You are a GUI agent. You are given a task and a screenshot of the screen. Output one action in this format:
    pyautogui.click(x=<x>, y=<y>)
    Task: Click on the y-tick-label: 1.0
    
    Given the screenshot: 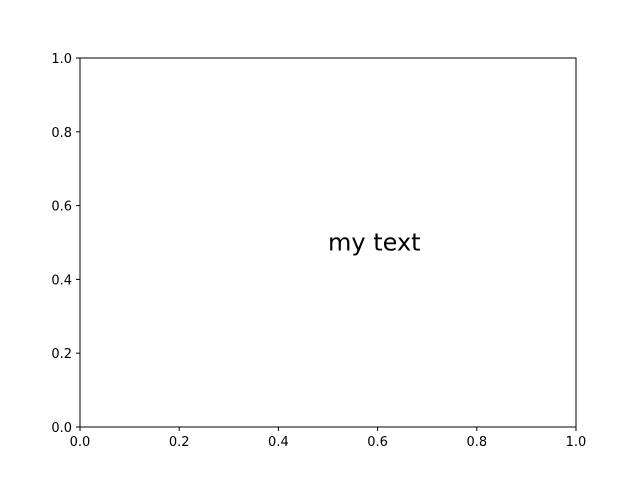 What is the action you would take?
    pyautogui.click(x=61, y=59)
    